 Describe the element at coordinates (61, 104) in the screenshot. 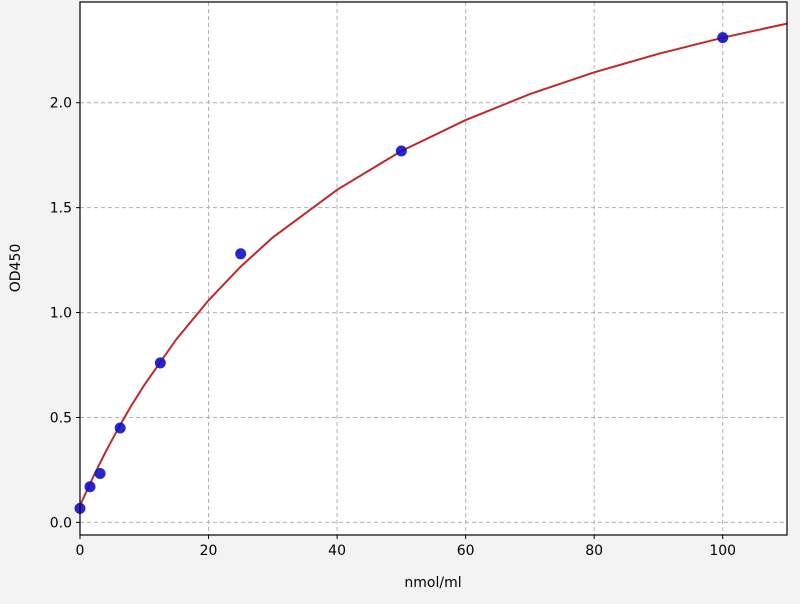

I see `y-tick-label: 2.0` at that location.